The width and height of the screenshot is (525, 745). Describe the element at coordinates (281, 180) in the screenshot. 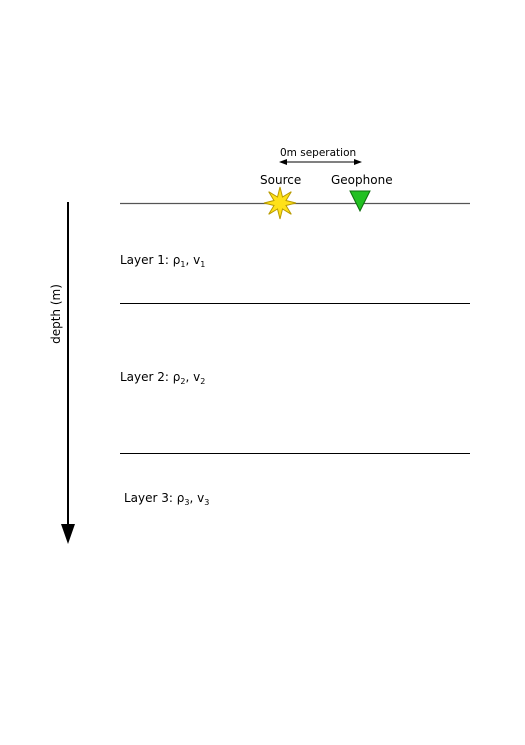

I see `source-label: Source` at that location.